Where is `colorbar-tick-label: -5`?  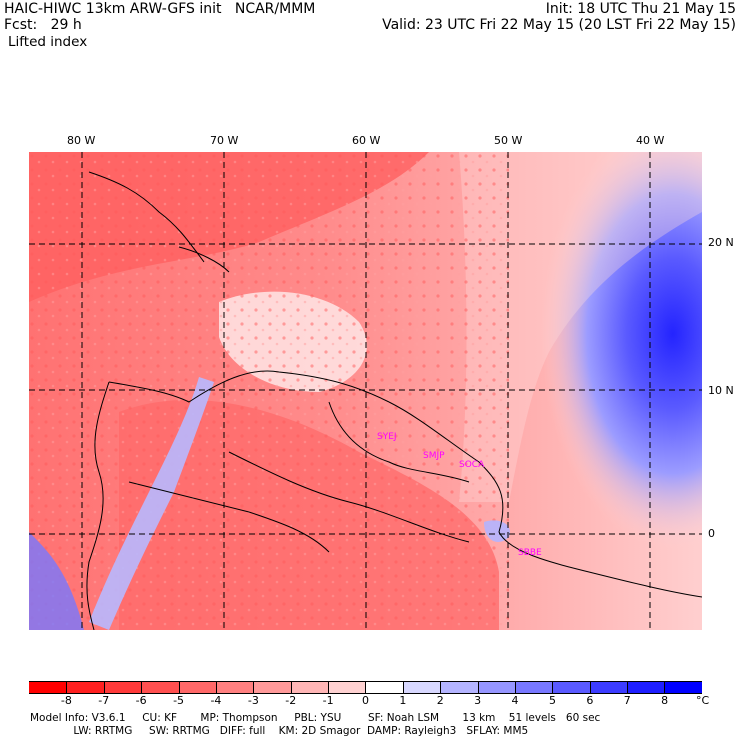
colorbar-tick-label: -5 is located at coordinates (179, 700).